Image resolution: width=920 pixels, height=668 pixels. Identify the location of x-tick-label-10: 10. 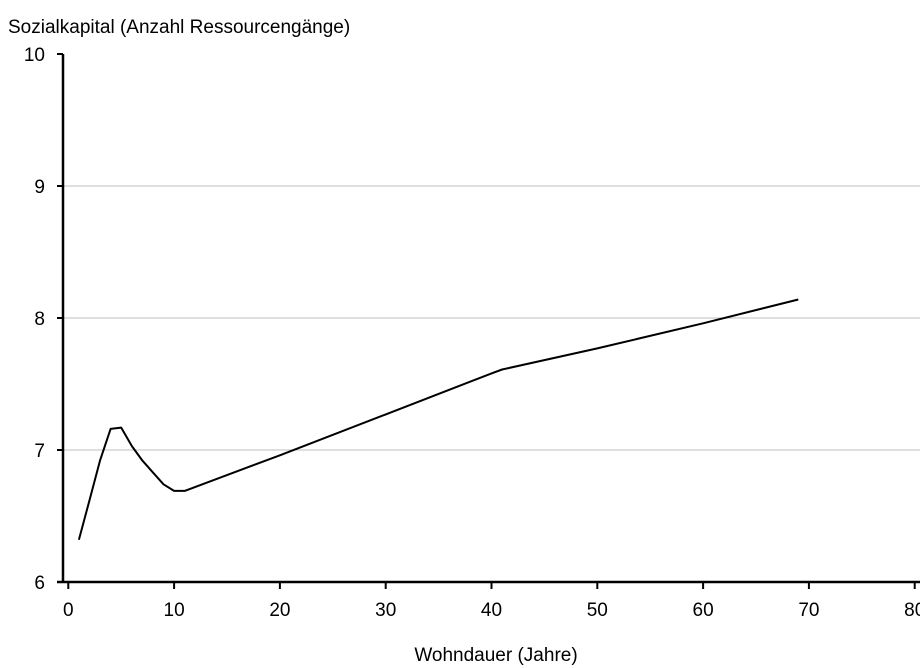
(174, 610).